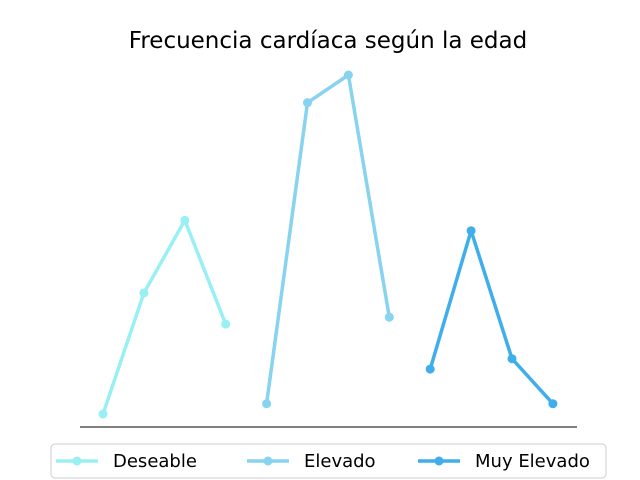  Describe the element at coordinates (155, 461) in the screenshot. I see `legend-label-1: Deseable` at that location.